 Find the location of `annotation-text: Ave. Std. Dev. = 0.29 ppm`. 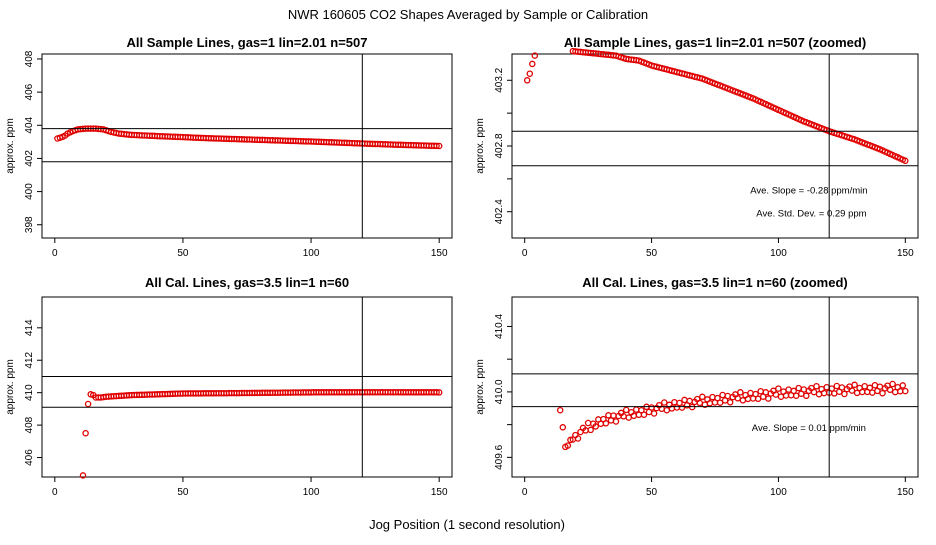

annotation-text: Ave. Std. Dev. = 0.29 ppm is located at coordinates (811, 214).